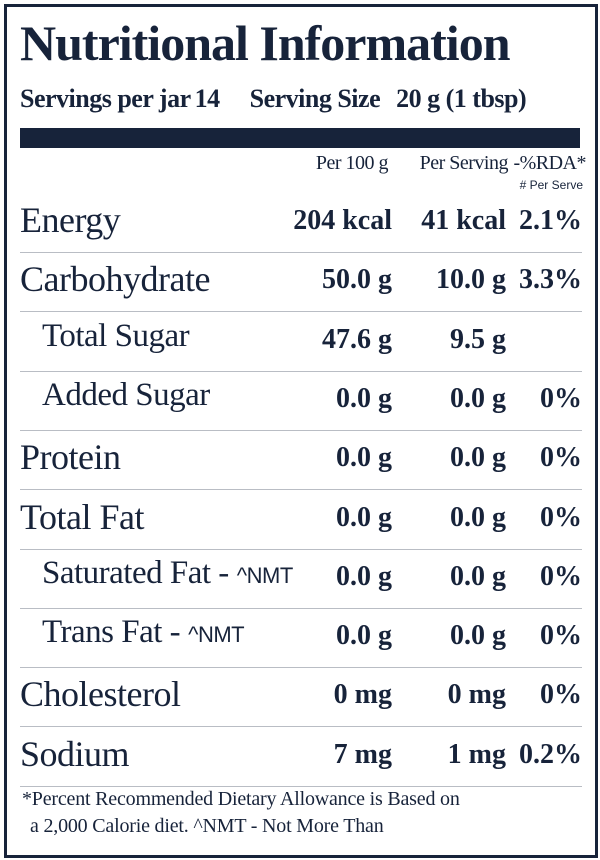 This screenshot has height=860, width=600. I want to click on nutrient-label: Protein, so click(70, 457).